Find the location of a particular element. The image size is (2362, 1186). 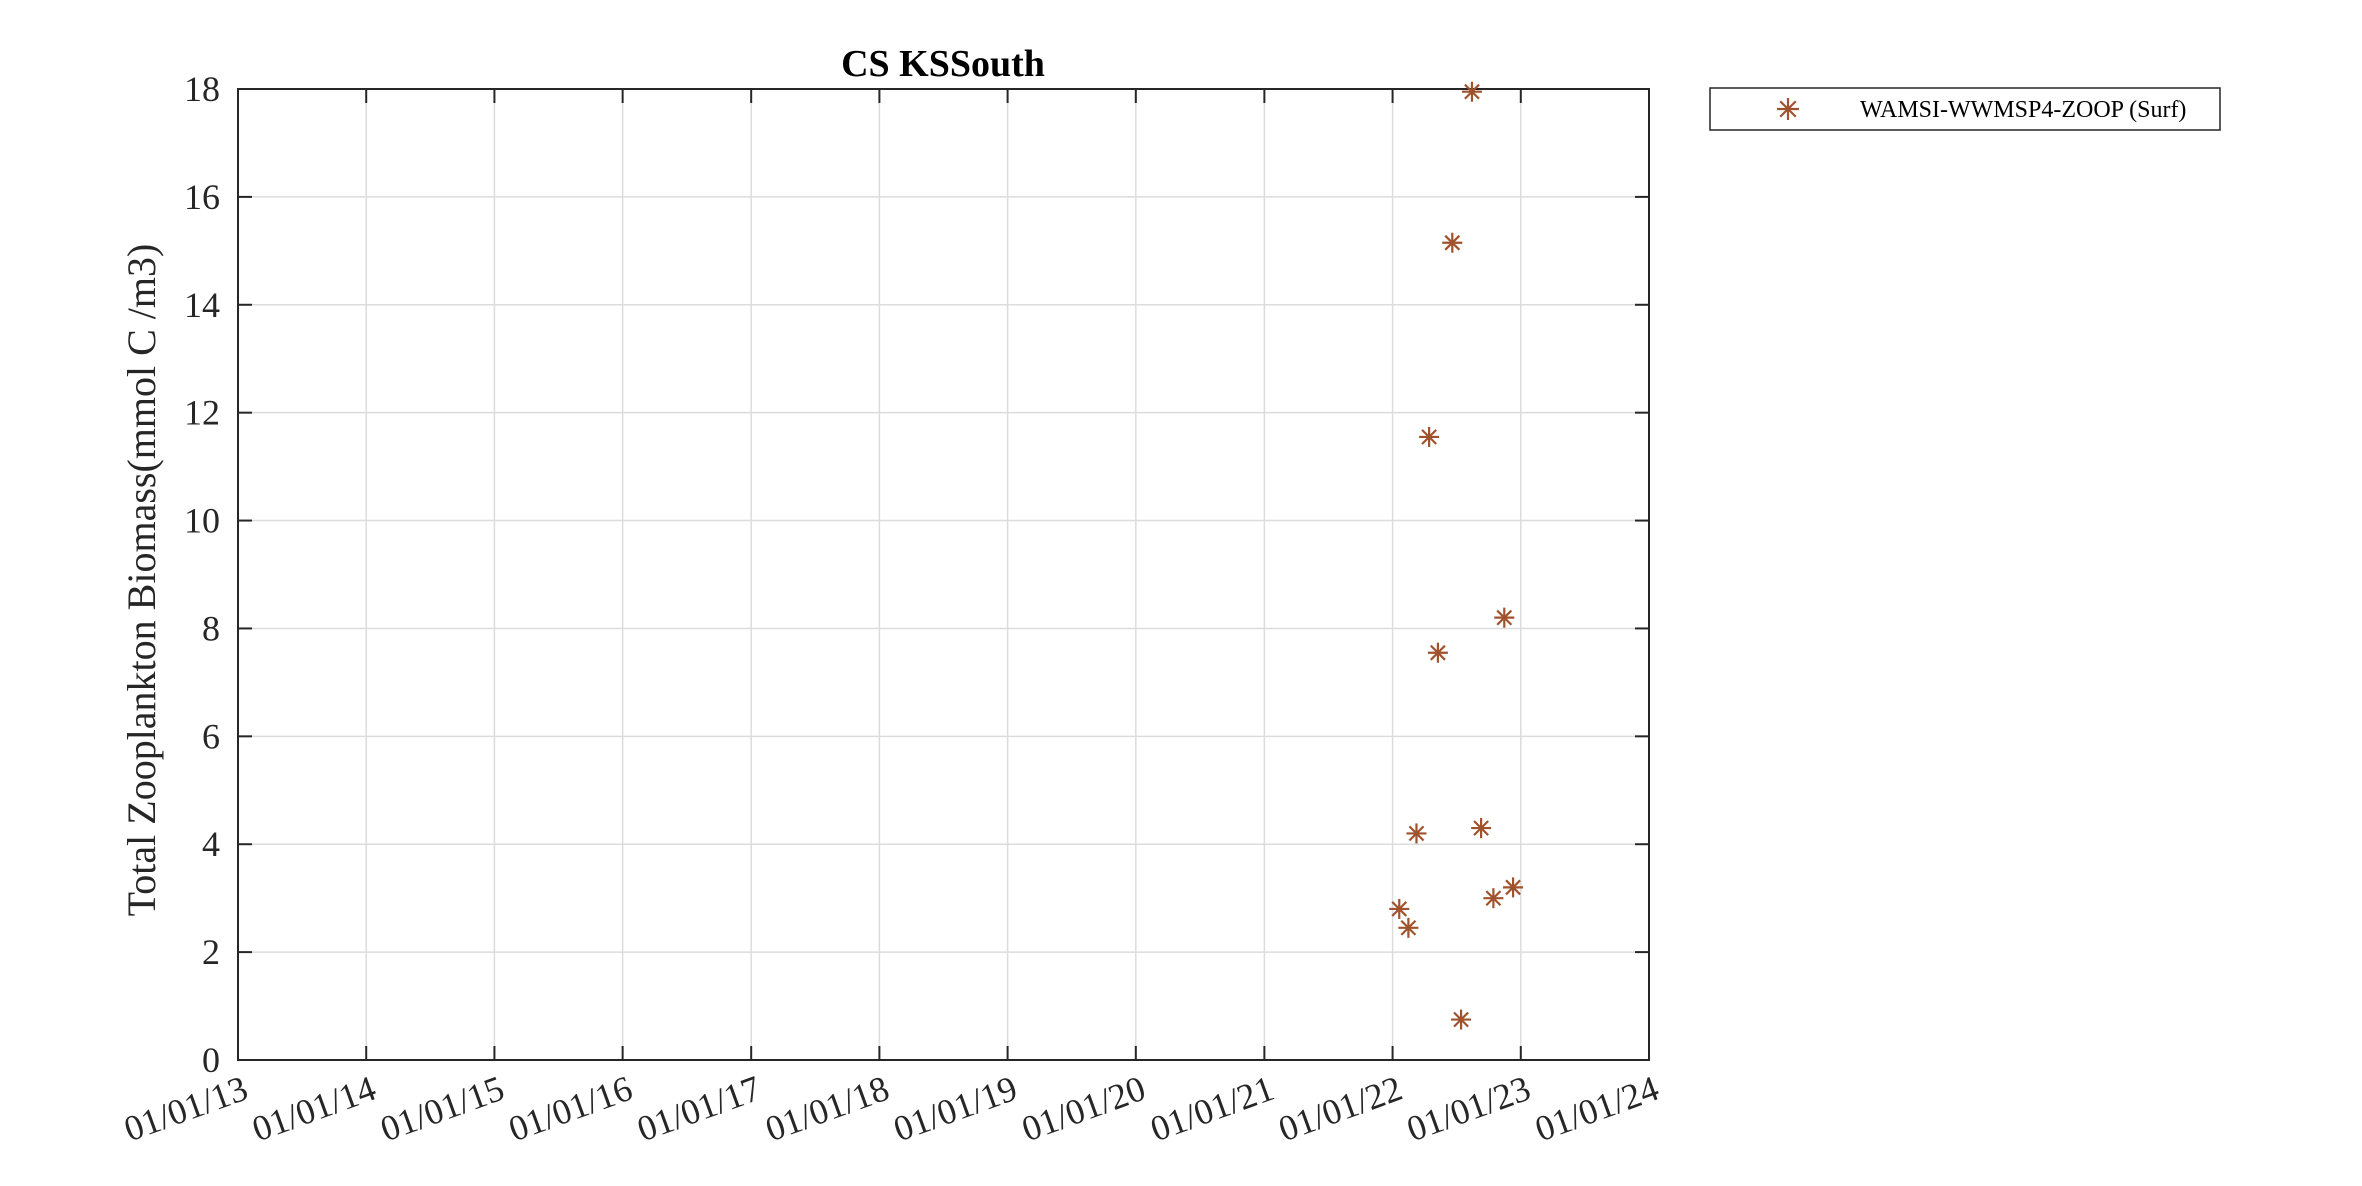

y-tick-label: 18 is located at coordinates (202, 89).